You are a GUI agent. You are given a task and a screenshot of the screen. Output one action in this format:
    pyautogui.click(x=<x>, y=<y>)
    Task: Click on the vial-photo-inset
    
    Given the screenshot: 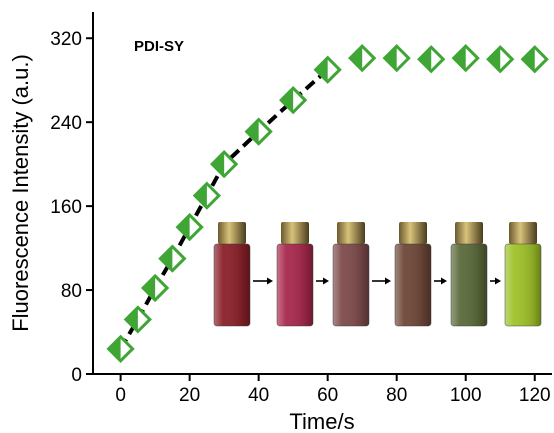 What is the action you would take?
    pyautogui.click(x=377, y=274)
    